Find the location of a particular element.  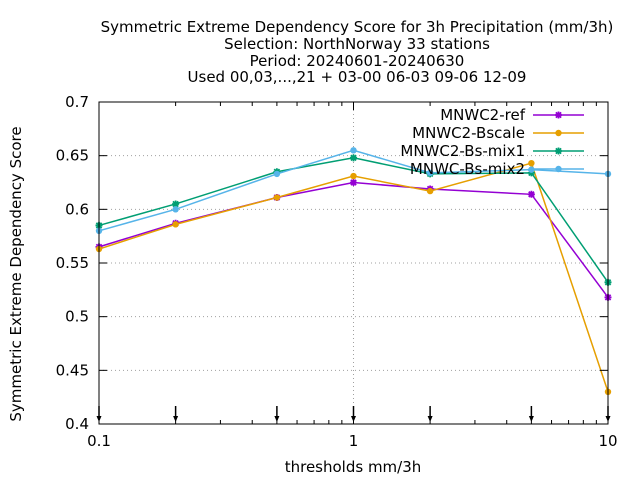

legend-entry: MNWC-Bs-mix2 is located at coordinates (497, 169).